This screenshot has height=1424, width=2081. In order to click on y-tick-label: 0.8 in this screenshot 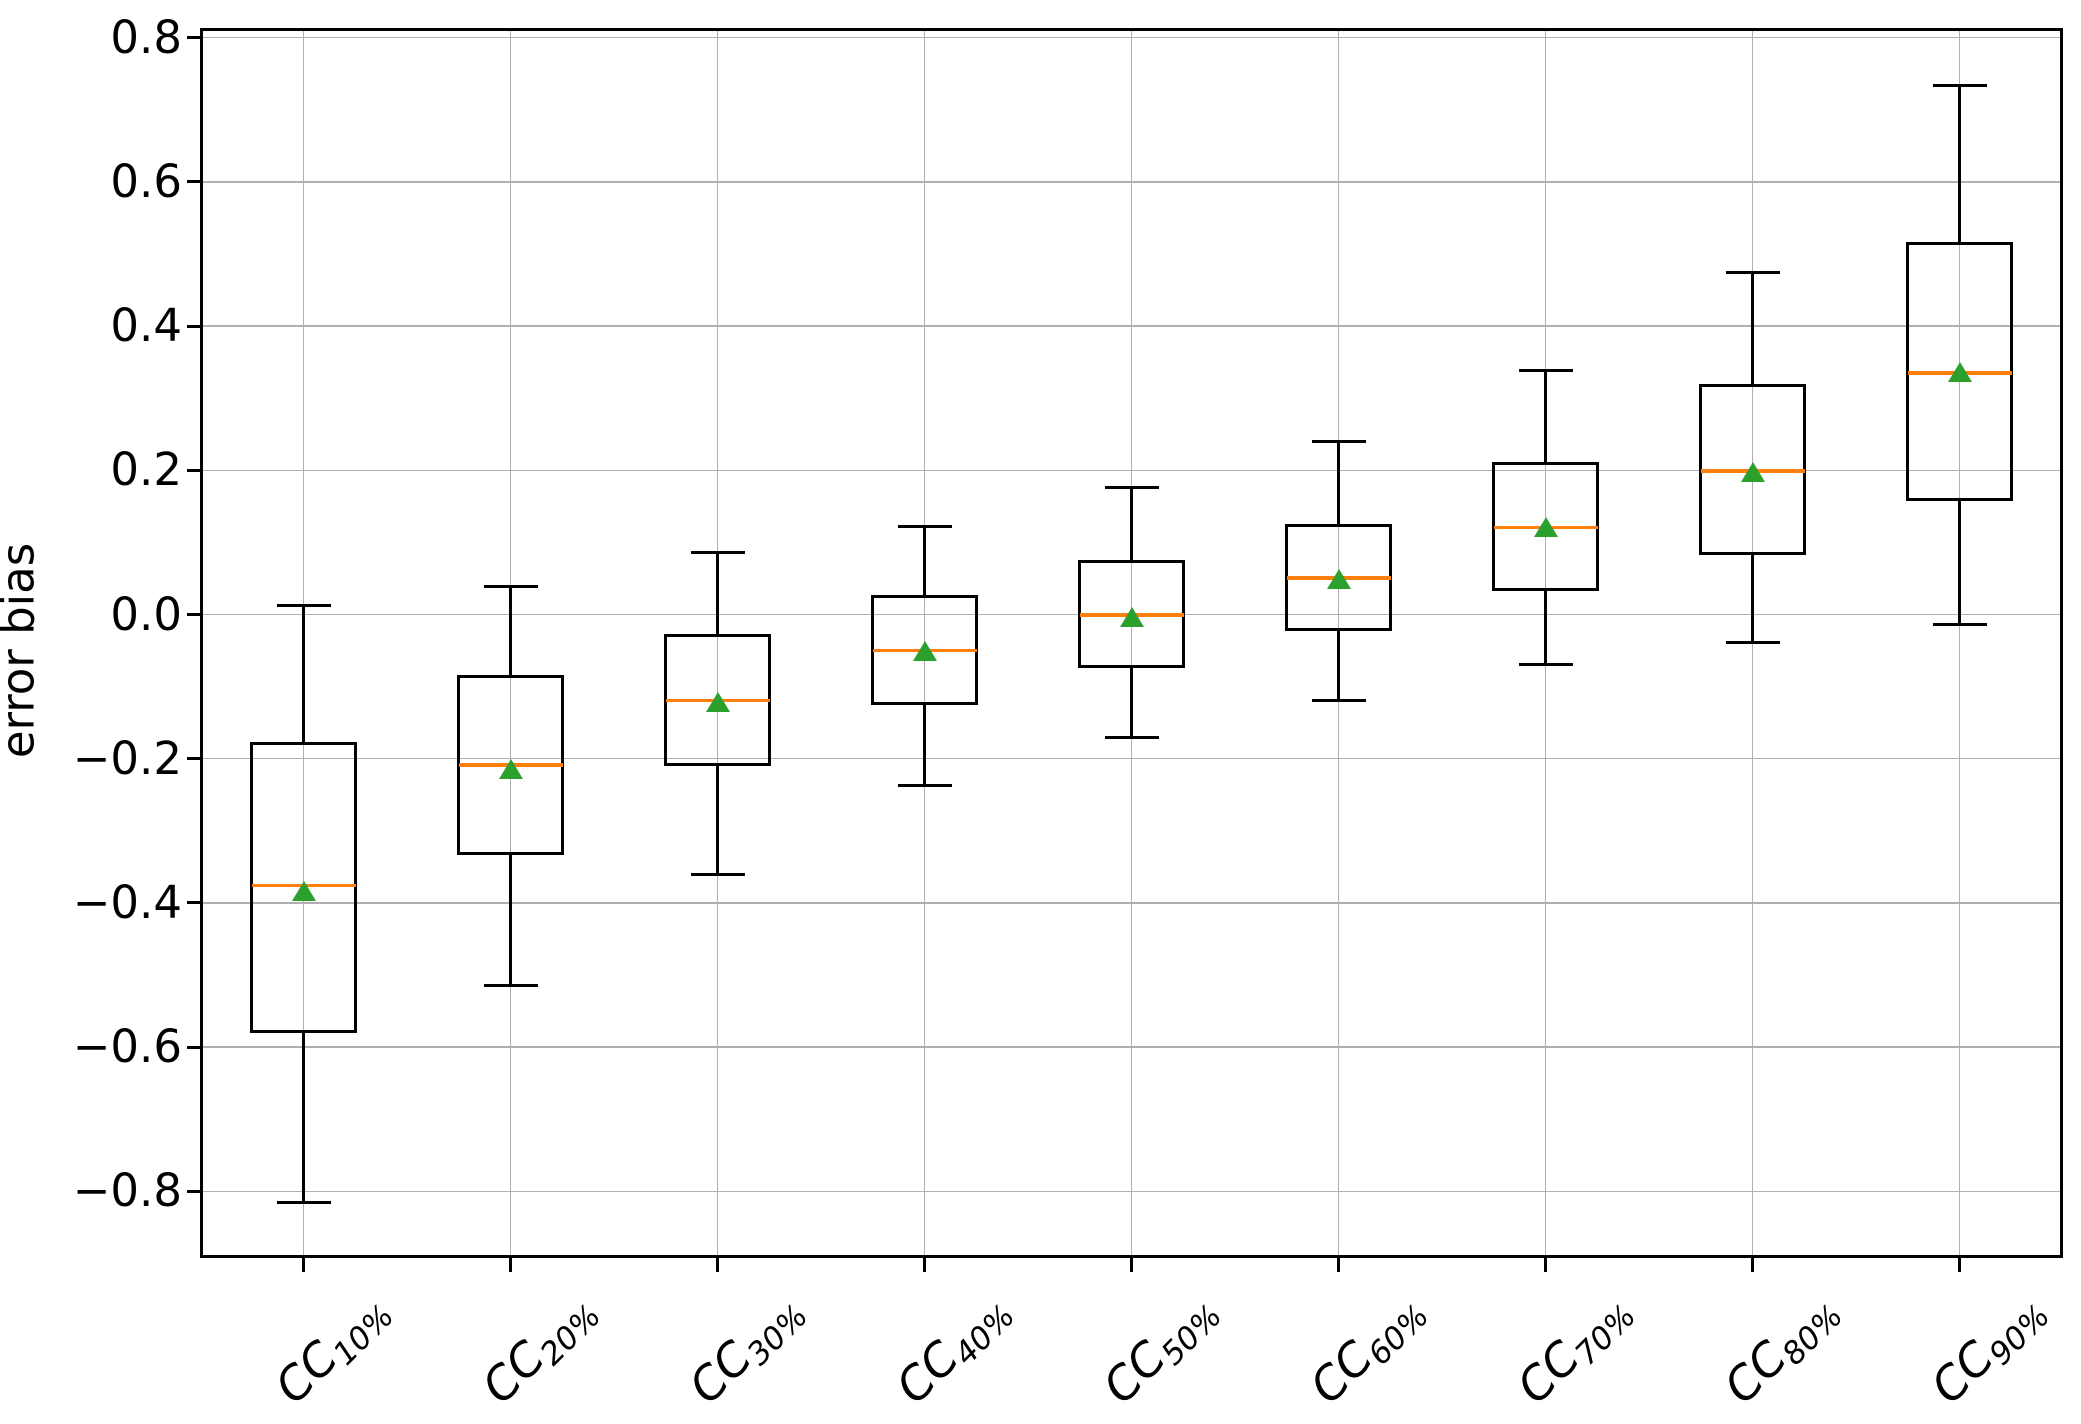, I will do `click(146, 37)`.